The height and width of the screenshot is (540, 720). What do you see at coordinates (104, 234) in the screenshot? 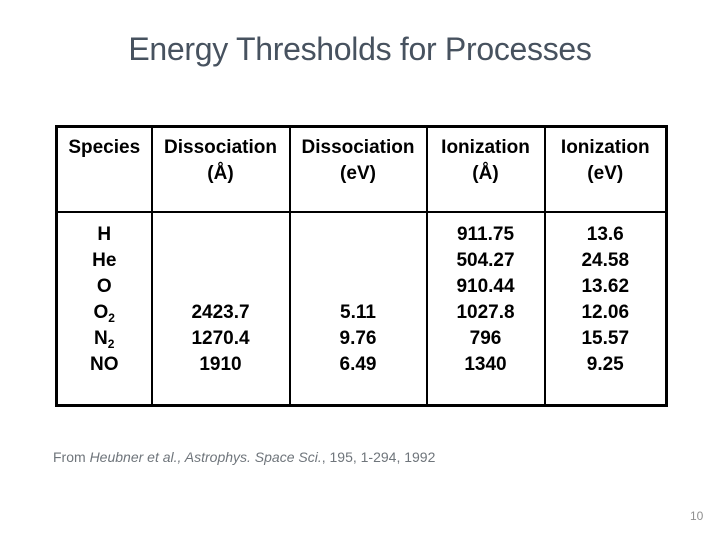
I see `species-symbol: H` at bounding box center [104, 234].